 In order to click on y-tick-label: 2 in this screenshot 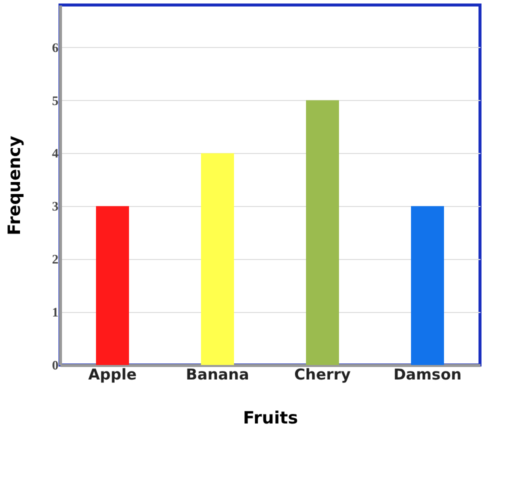, I will do `click(55, 259)`.